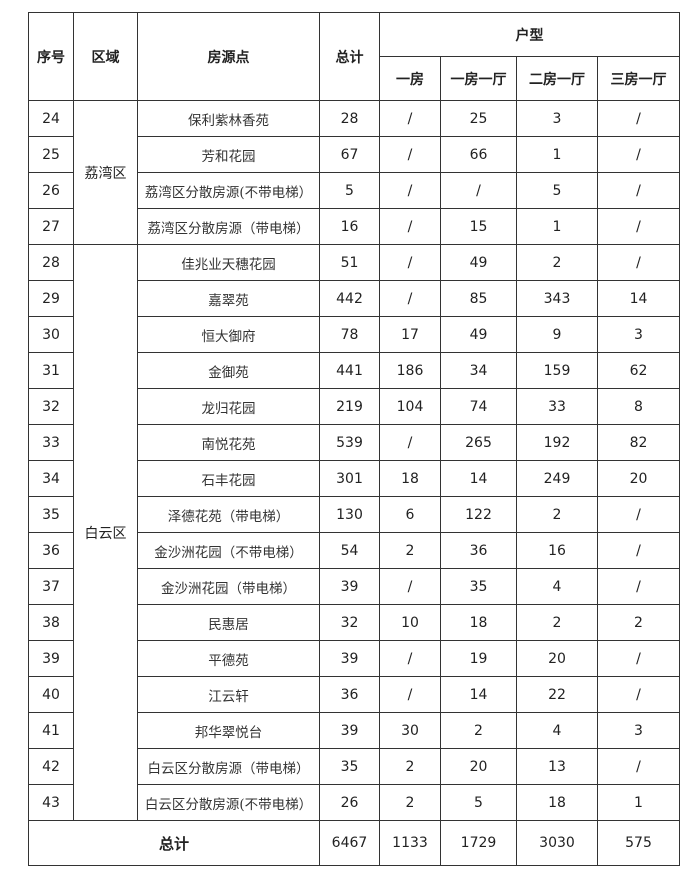 The height and width of the screenshot is (884, 700). I want to click on table-row: 34 石丰花园 301 18 14 249 20, so click(354, 478).